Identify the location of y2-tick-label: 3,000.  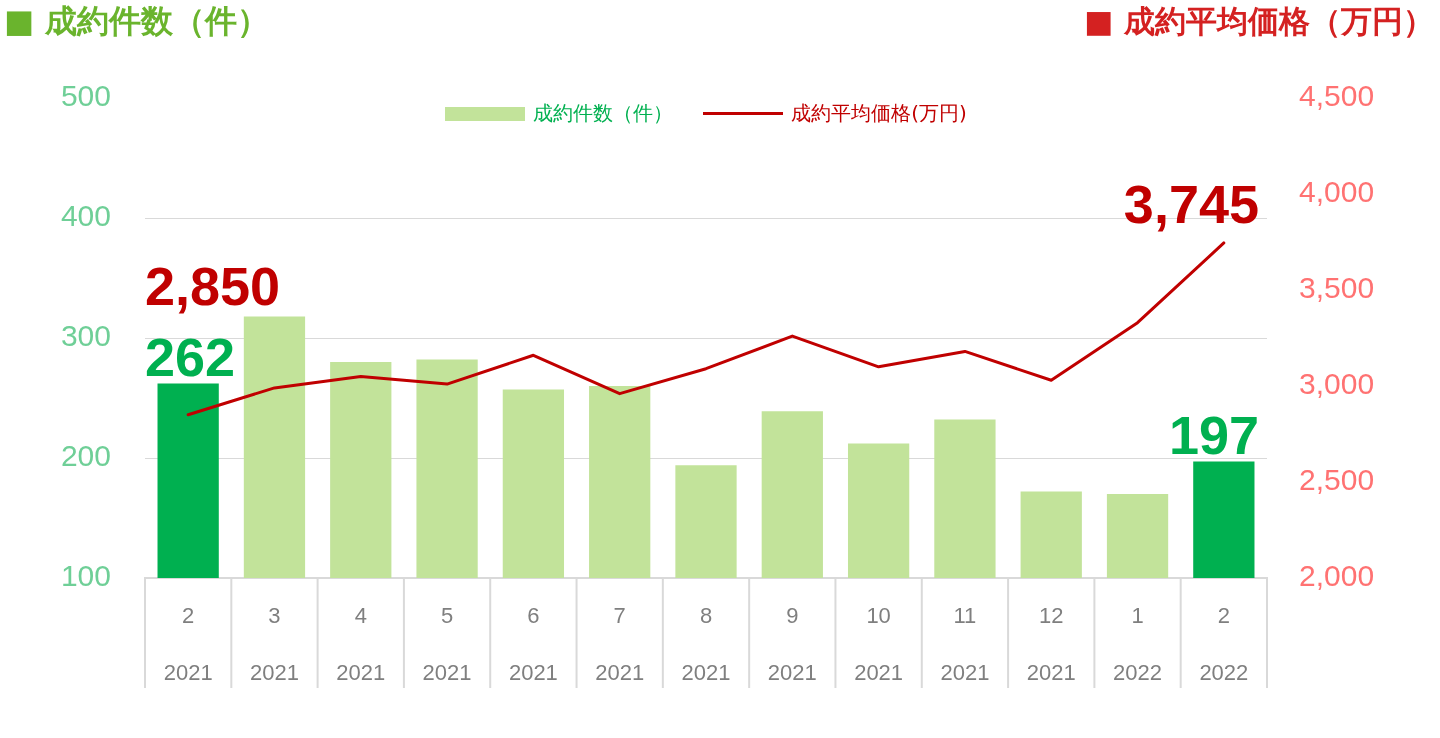
(1337, 384).